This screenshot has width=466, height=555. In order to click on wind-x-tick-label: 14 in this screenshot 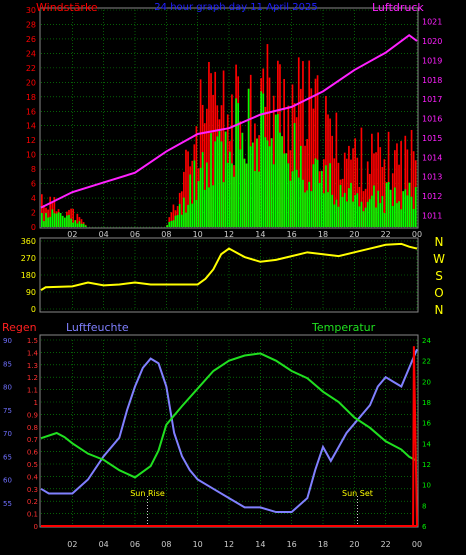, I will do `click(260, 234)`.